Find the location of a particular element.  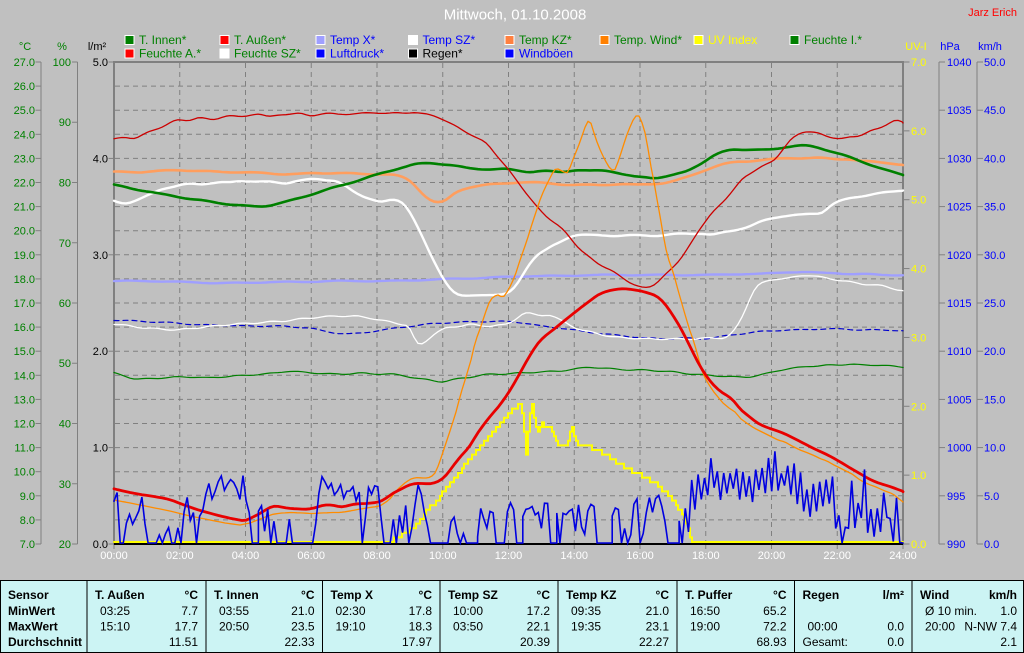

svg-text: 2.0 is located at coordinates (918, 407).